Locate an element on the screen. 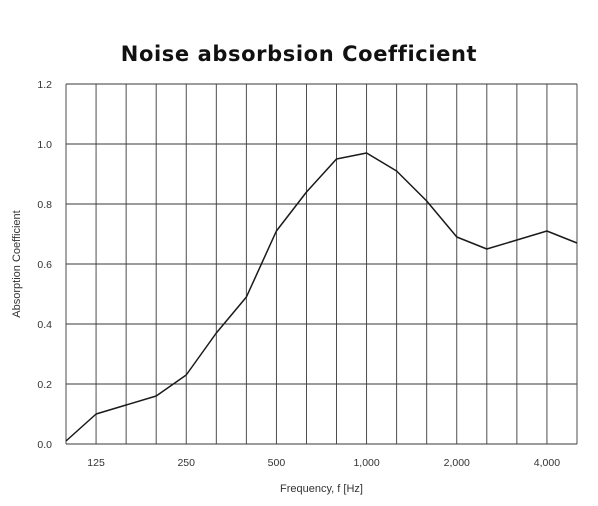 The height and width of the screenshot is (506, 598). x-tick-label: 125 is located at coordinates (96, 463).